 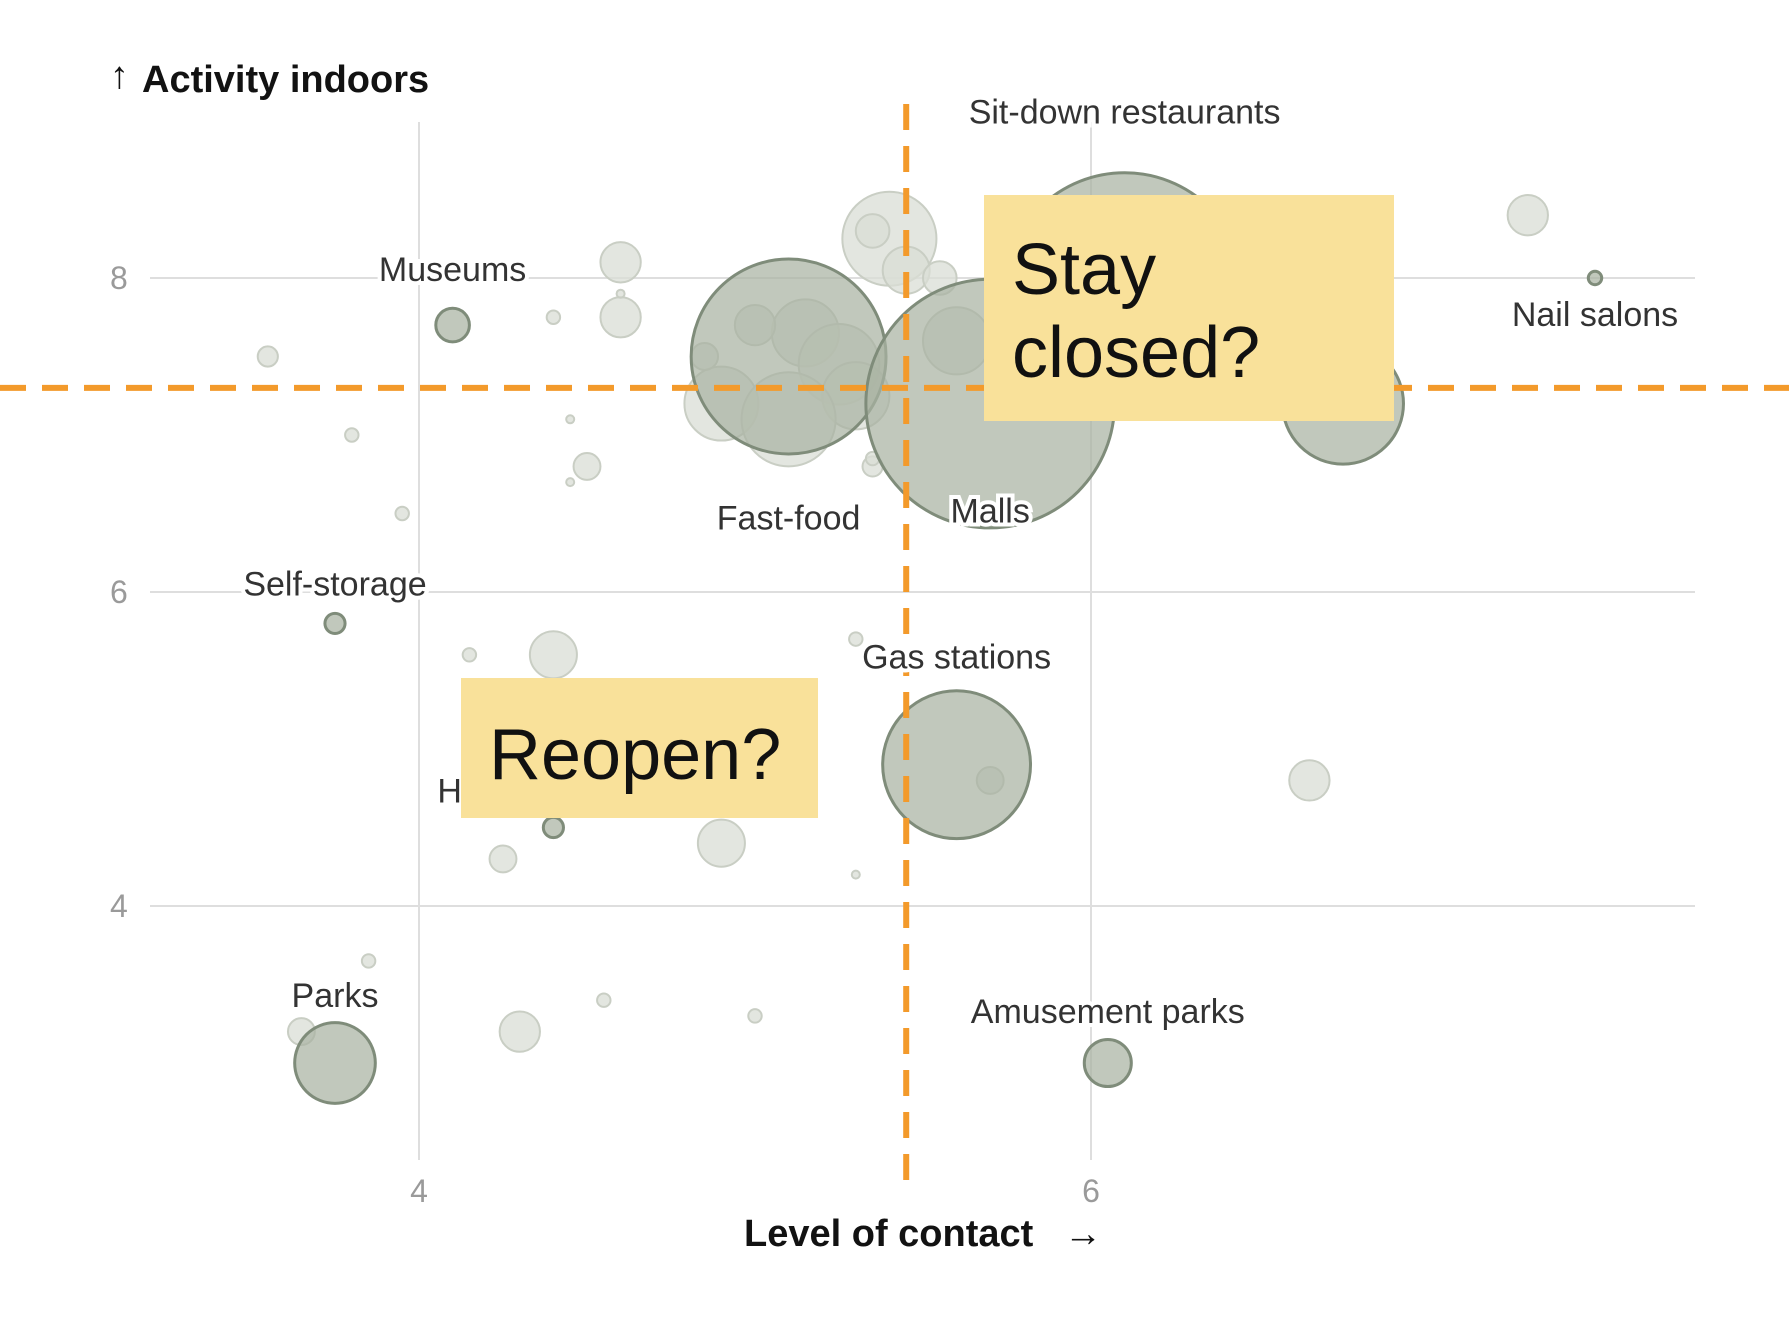 I want to click on x-axis-arrow: →, so click(x=1083, y=1234).